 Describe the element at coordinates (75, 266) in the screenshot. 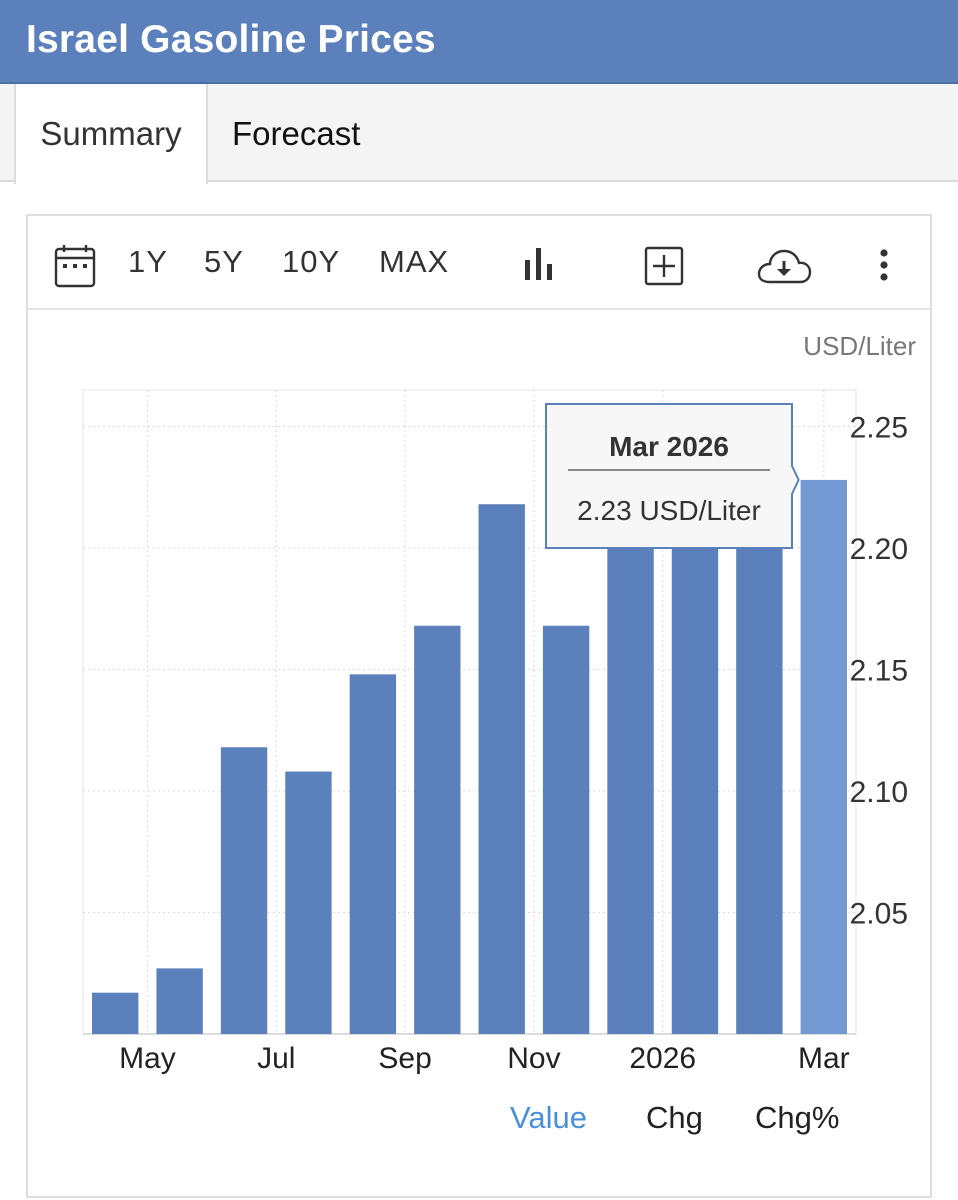

I see `calendar-icon` at that location.